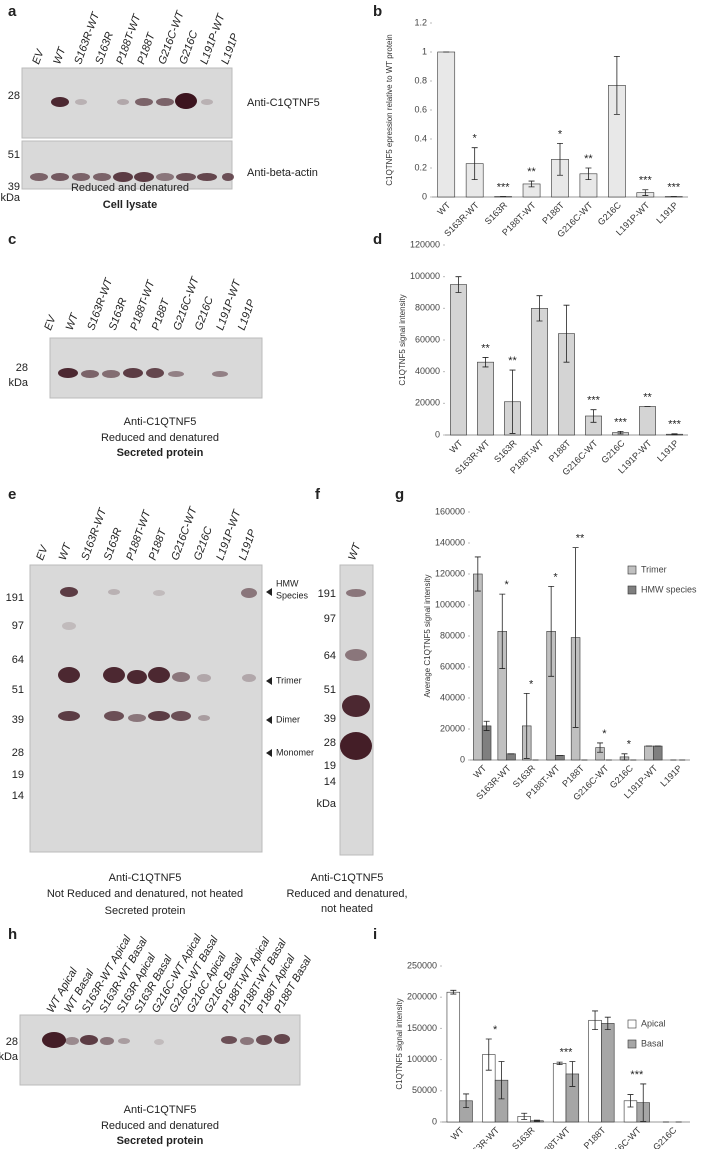 This screenshot has height=1149, width=707. What do you see at coordinates (355, 551) in the screenshot?
I see `lane-label: WT` at bounding box center [355, 551].